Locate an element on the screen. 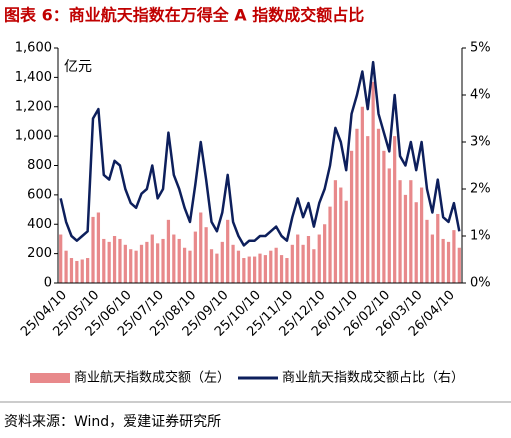  y-unit: 亿元 is located at coordinates (78, 67).